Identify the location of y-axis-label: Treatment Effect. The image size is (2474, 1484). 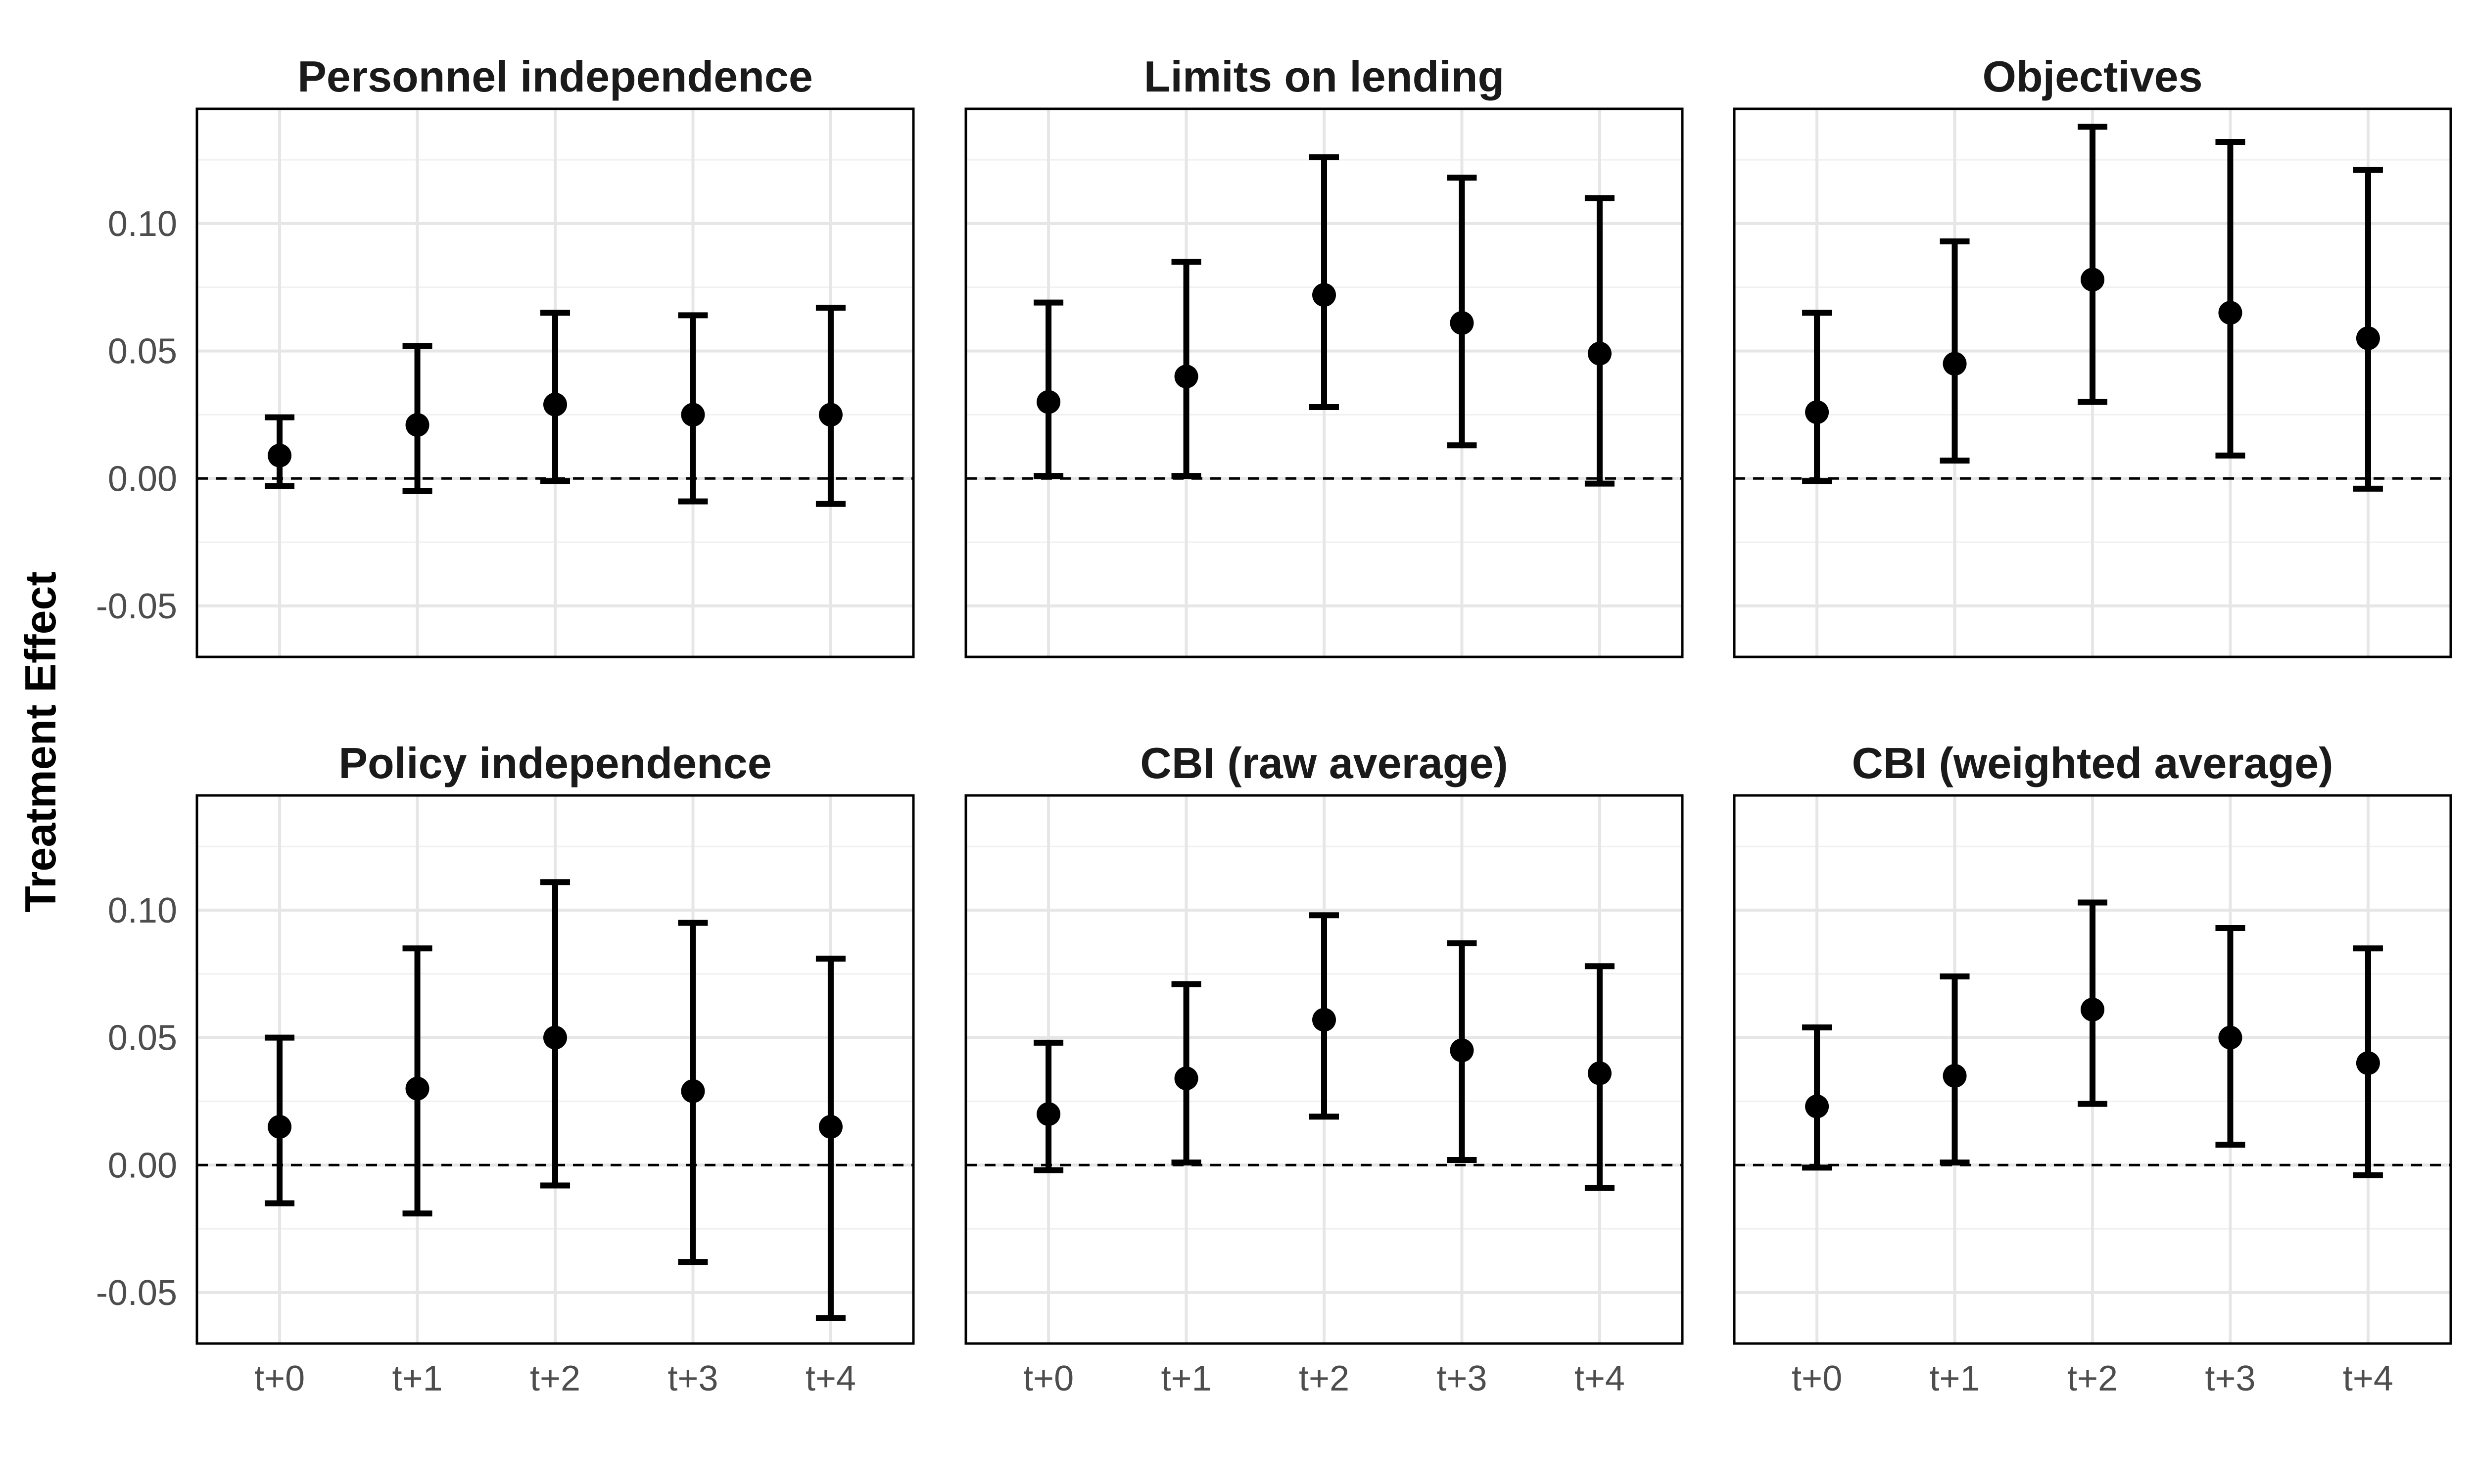
(40, 742).